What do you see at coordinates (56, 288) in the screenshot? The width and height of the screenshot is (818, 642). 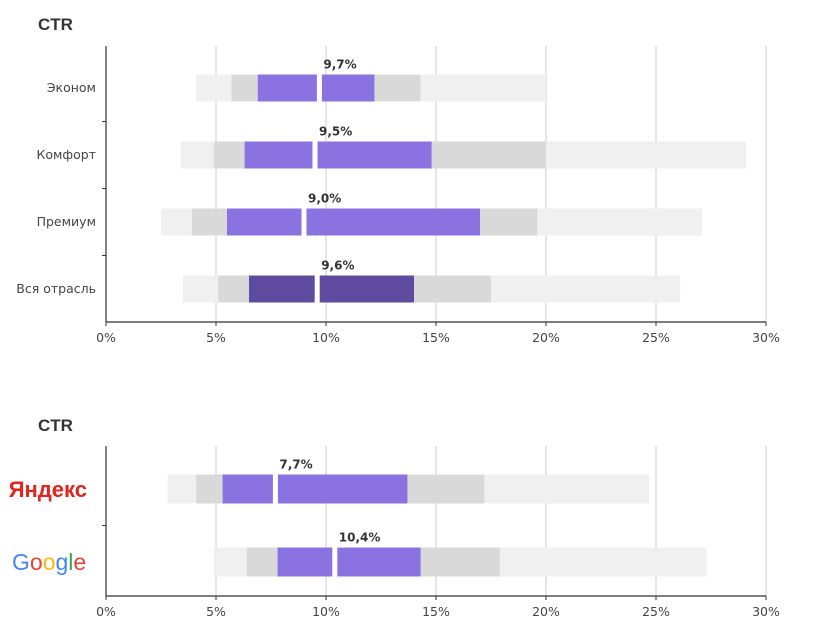 I see `category-label: Вся отрасль` at bounding box center [56, 288].